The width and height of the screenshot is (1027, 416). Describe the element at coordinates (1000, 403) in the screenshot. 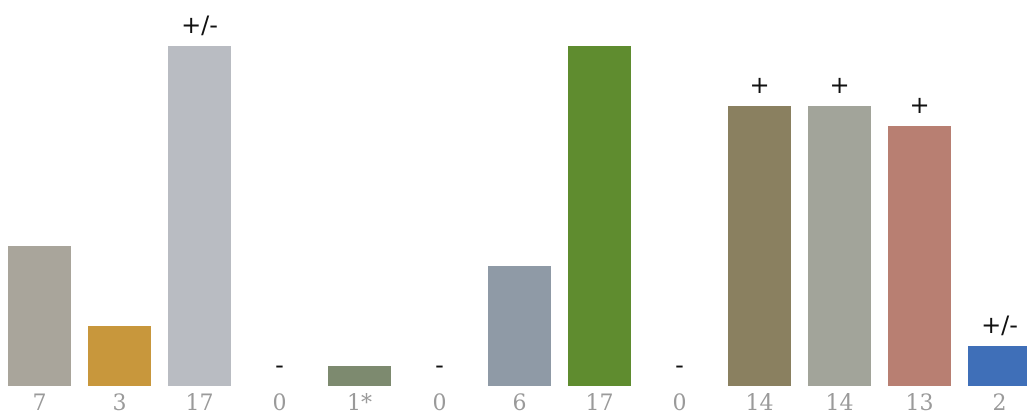

I see `value-label: 2` at that location.